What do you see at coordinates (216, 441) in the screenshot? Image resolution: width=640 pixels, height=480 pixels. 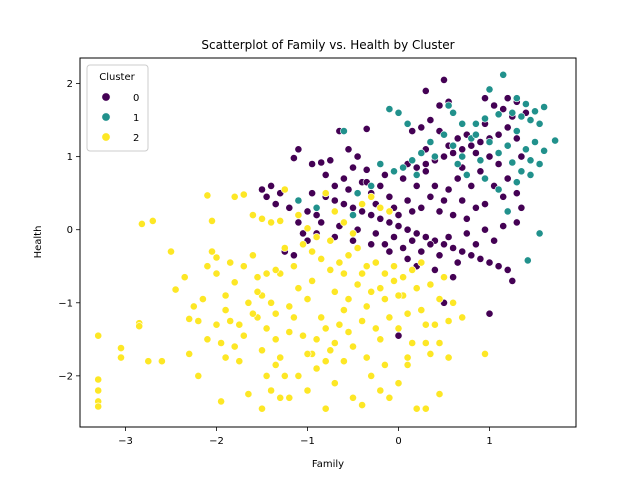 I see `x-tick-label: −2` at bounding box center [216, 441].